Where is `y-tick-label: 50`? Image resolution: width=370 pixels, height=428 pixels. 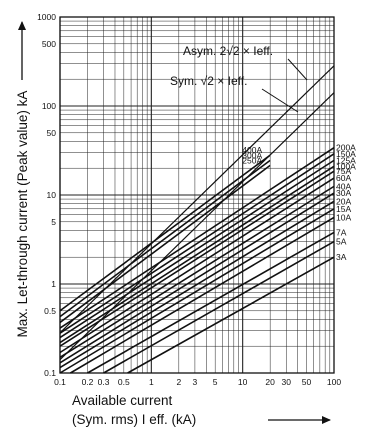
y-tick-label: 50 is located at coordinates (52, 133).